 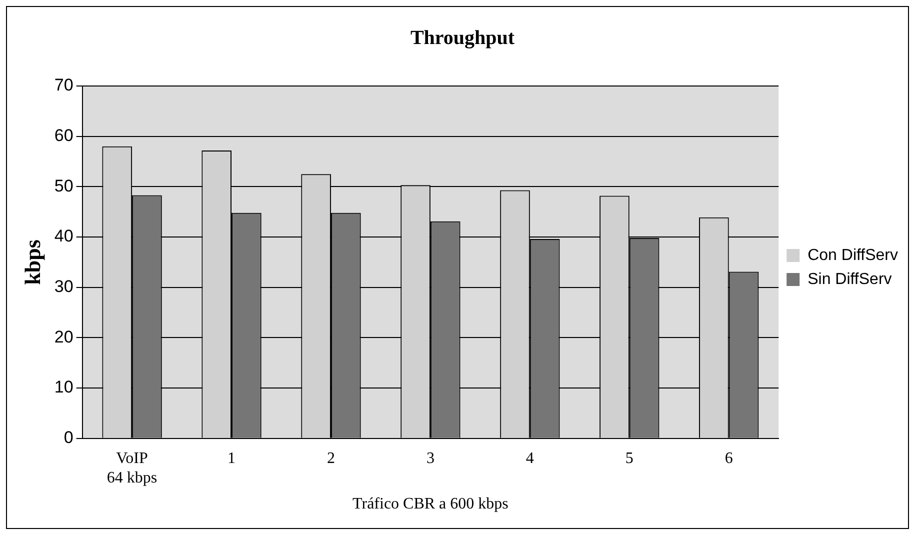 What do you see at coordinates (64, 336) in the screenshot?
I see `y-tick-label: 20` at bounding box center [64, 336].